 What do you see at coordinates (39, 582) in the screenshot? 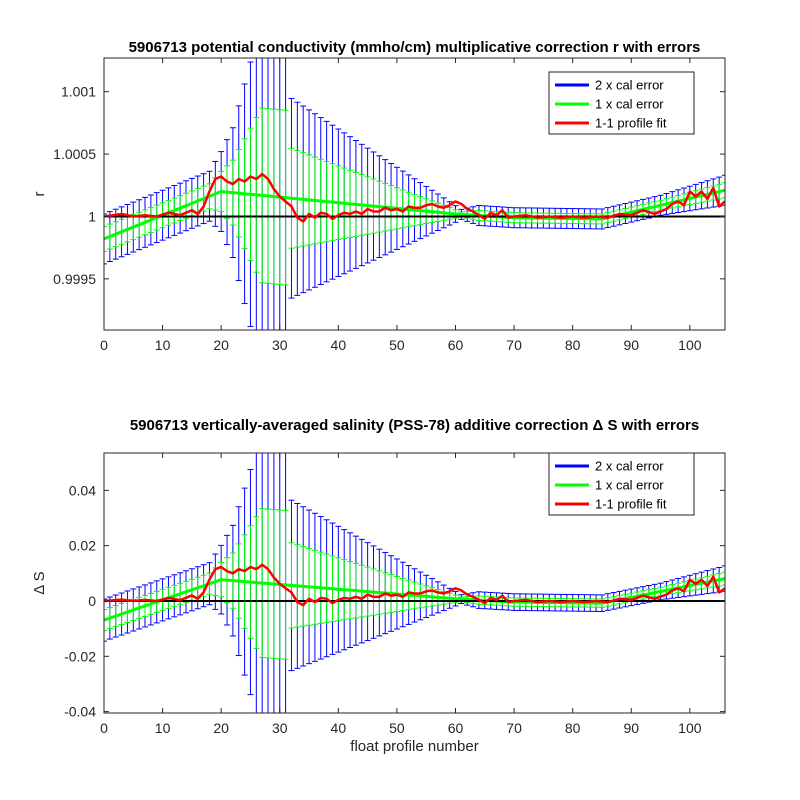
I see `y-axis-label: Δ S` at bounding box center [39, 582].